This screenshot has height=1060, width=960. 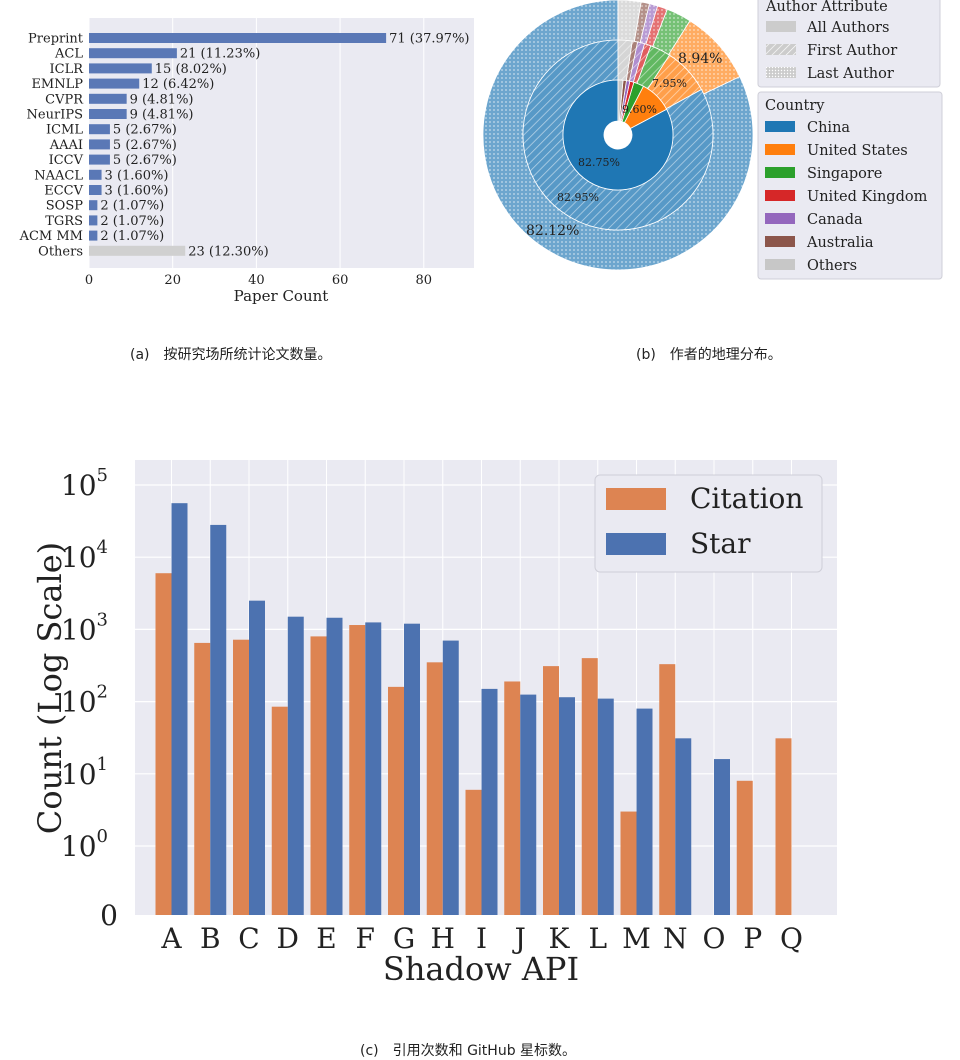 What do you see at coordinates (99, 159) in the screenshot?
I see `bar-iccv` at bounding box center [99, 159].